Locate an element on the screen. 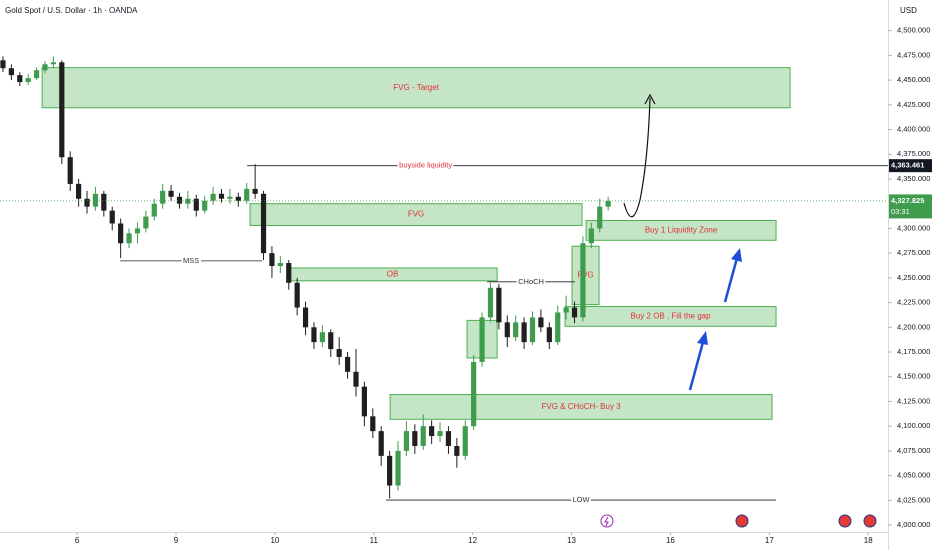 The width and height of the screenshot is (932, 550). x-tick-label: 18 is located at coordinates (868, 540).